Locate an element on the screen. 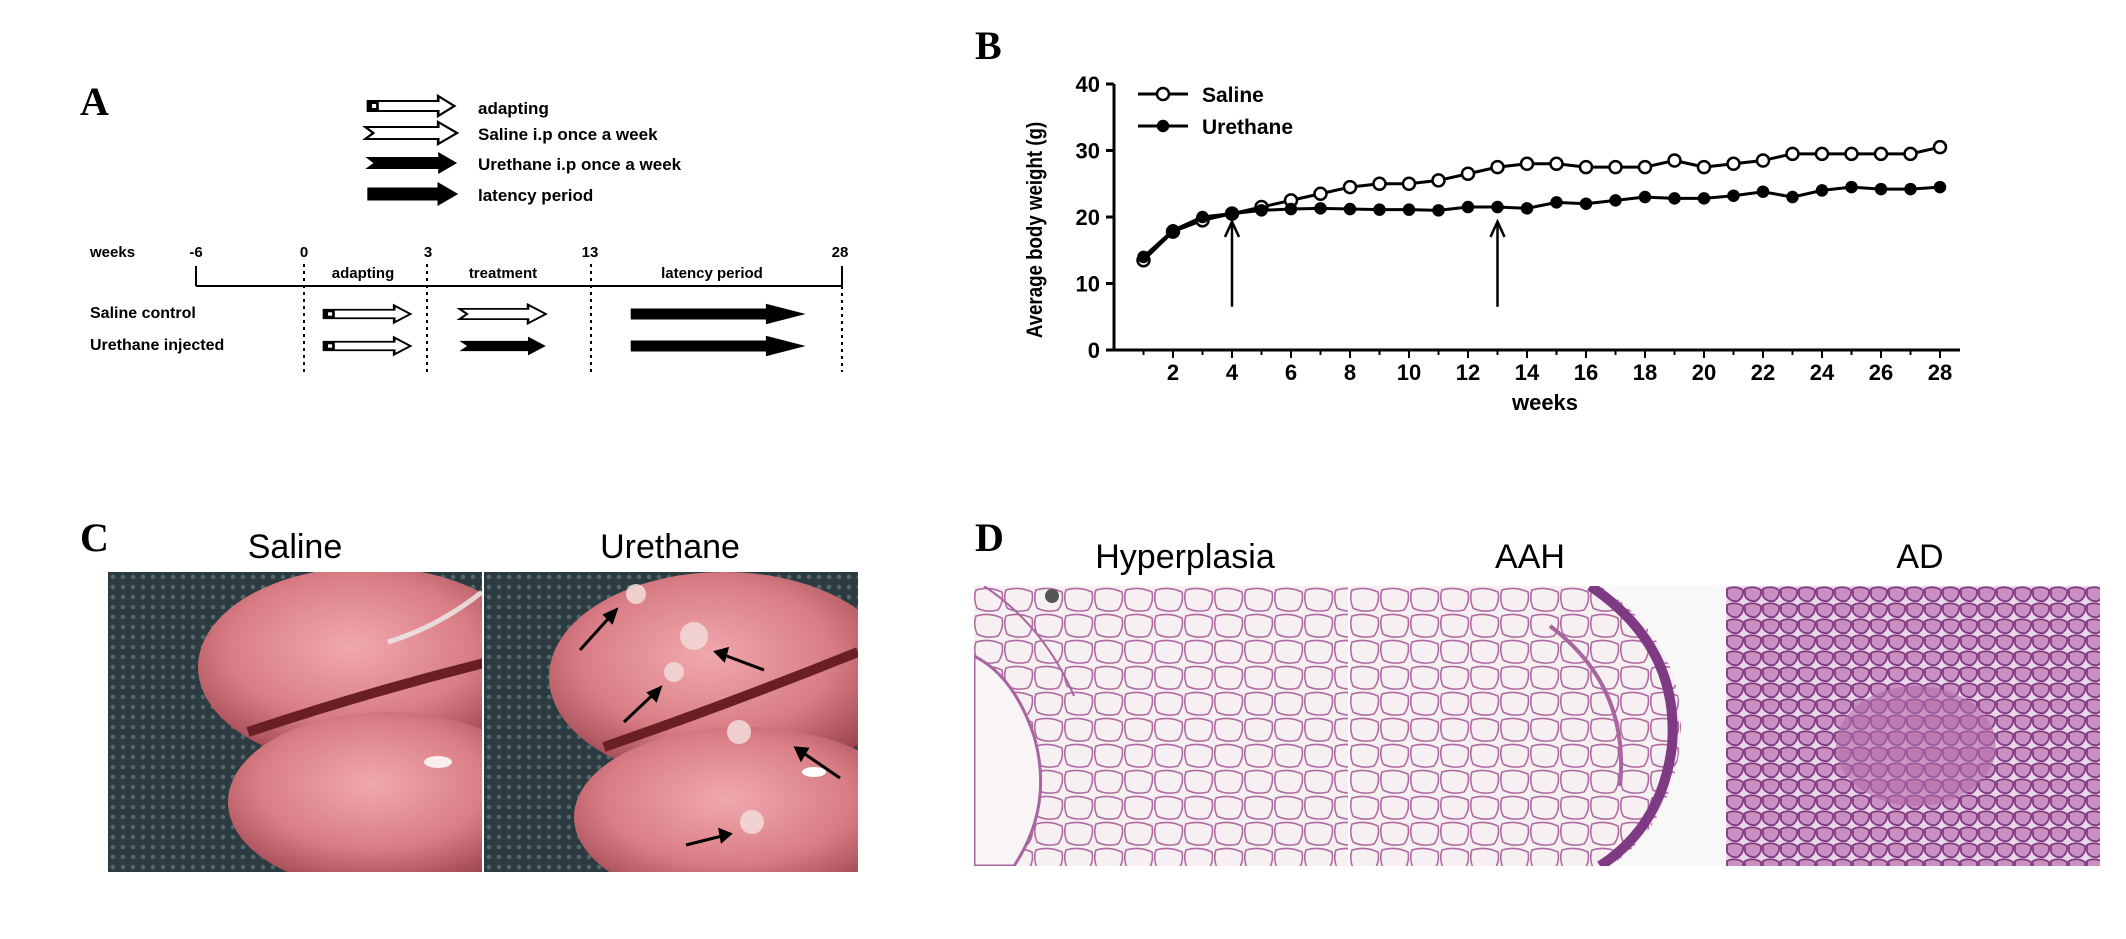 The height and width of the screenshot is (939, 2126). y-tick-label: 40 is located at coordinates (1088, 84).